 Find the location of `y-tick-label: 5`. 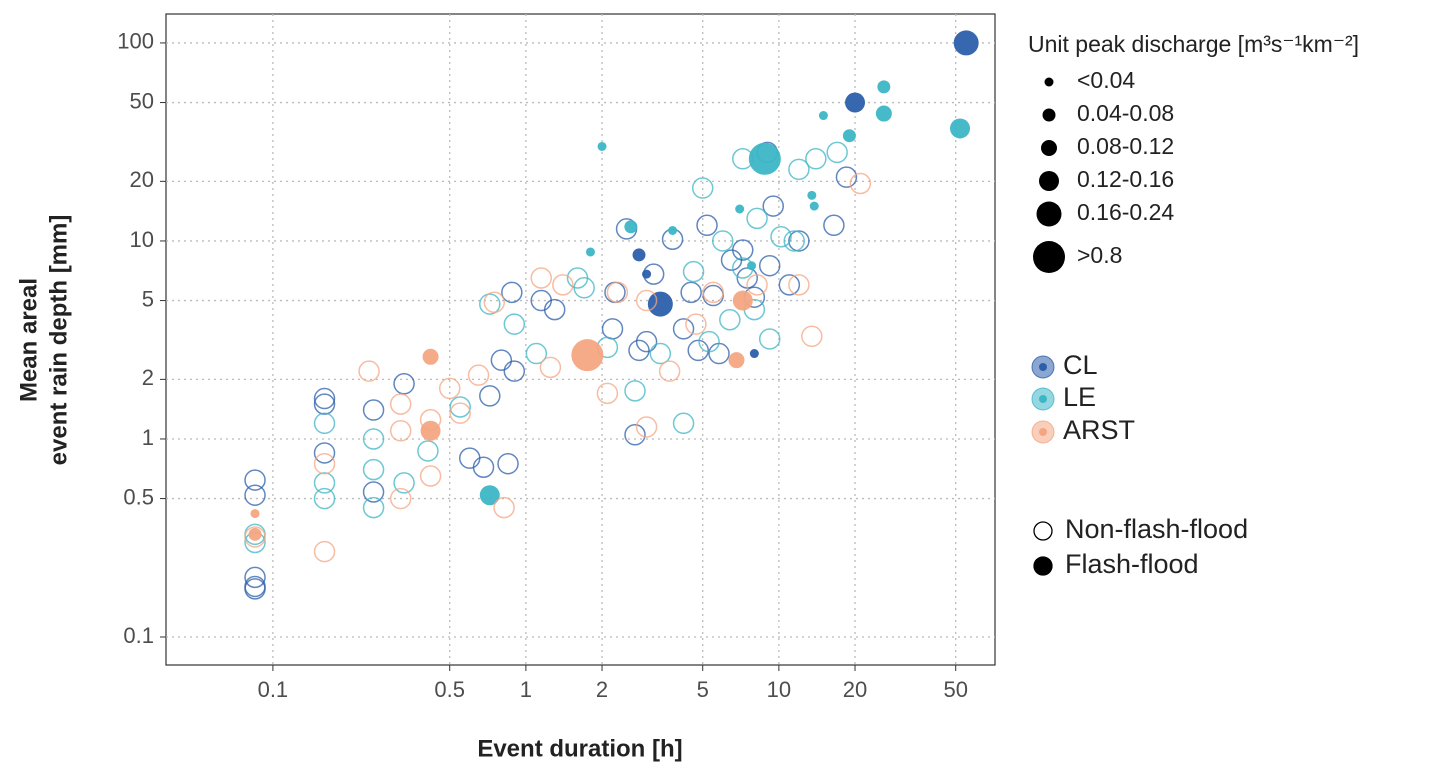

y-tick-label: 5 is located at coordinates (148, 298).